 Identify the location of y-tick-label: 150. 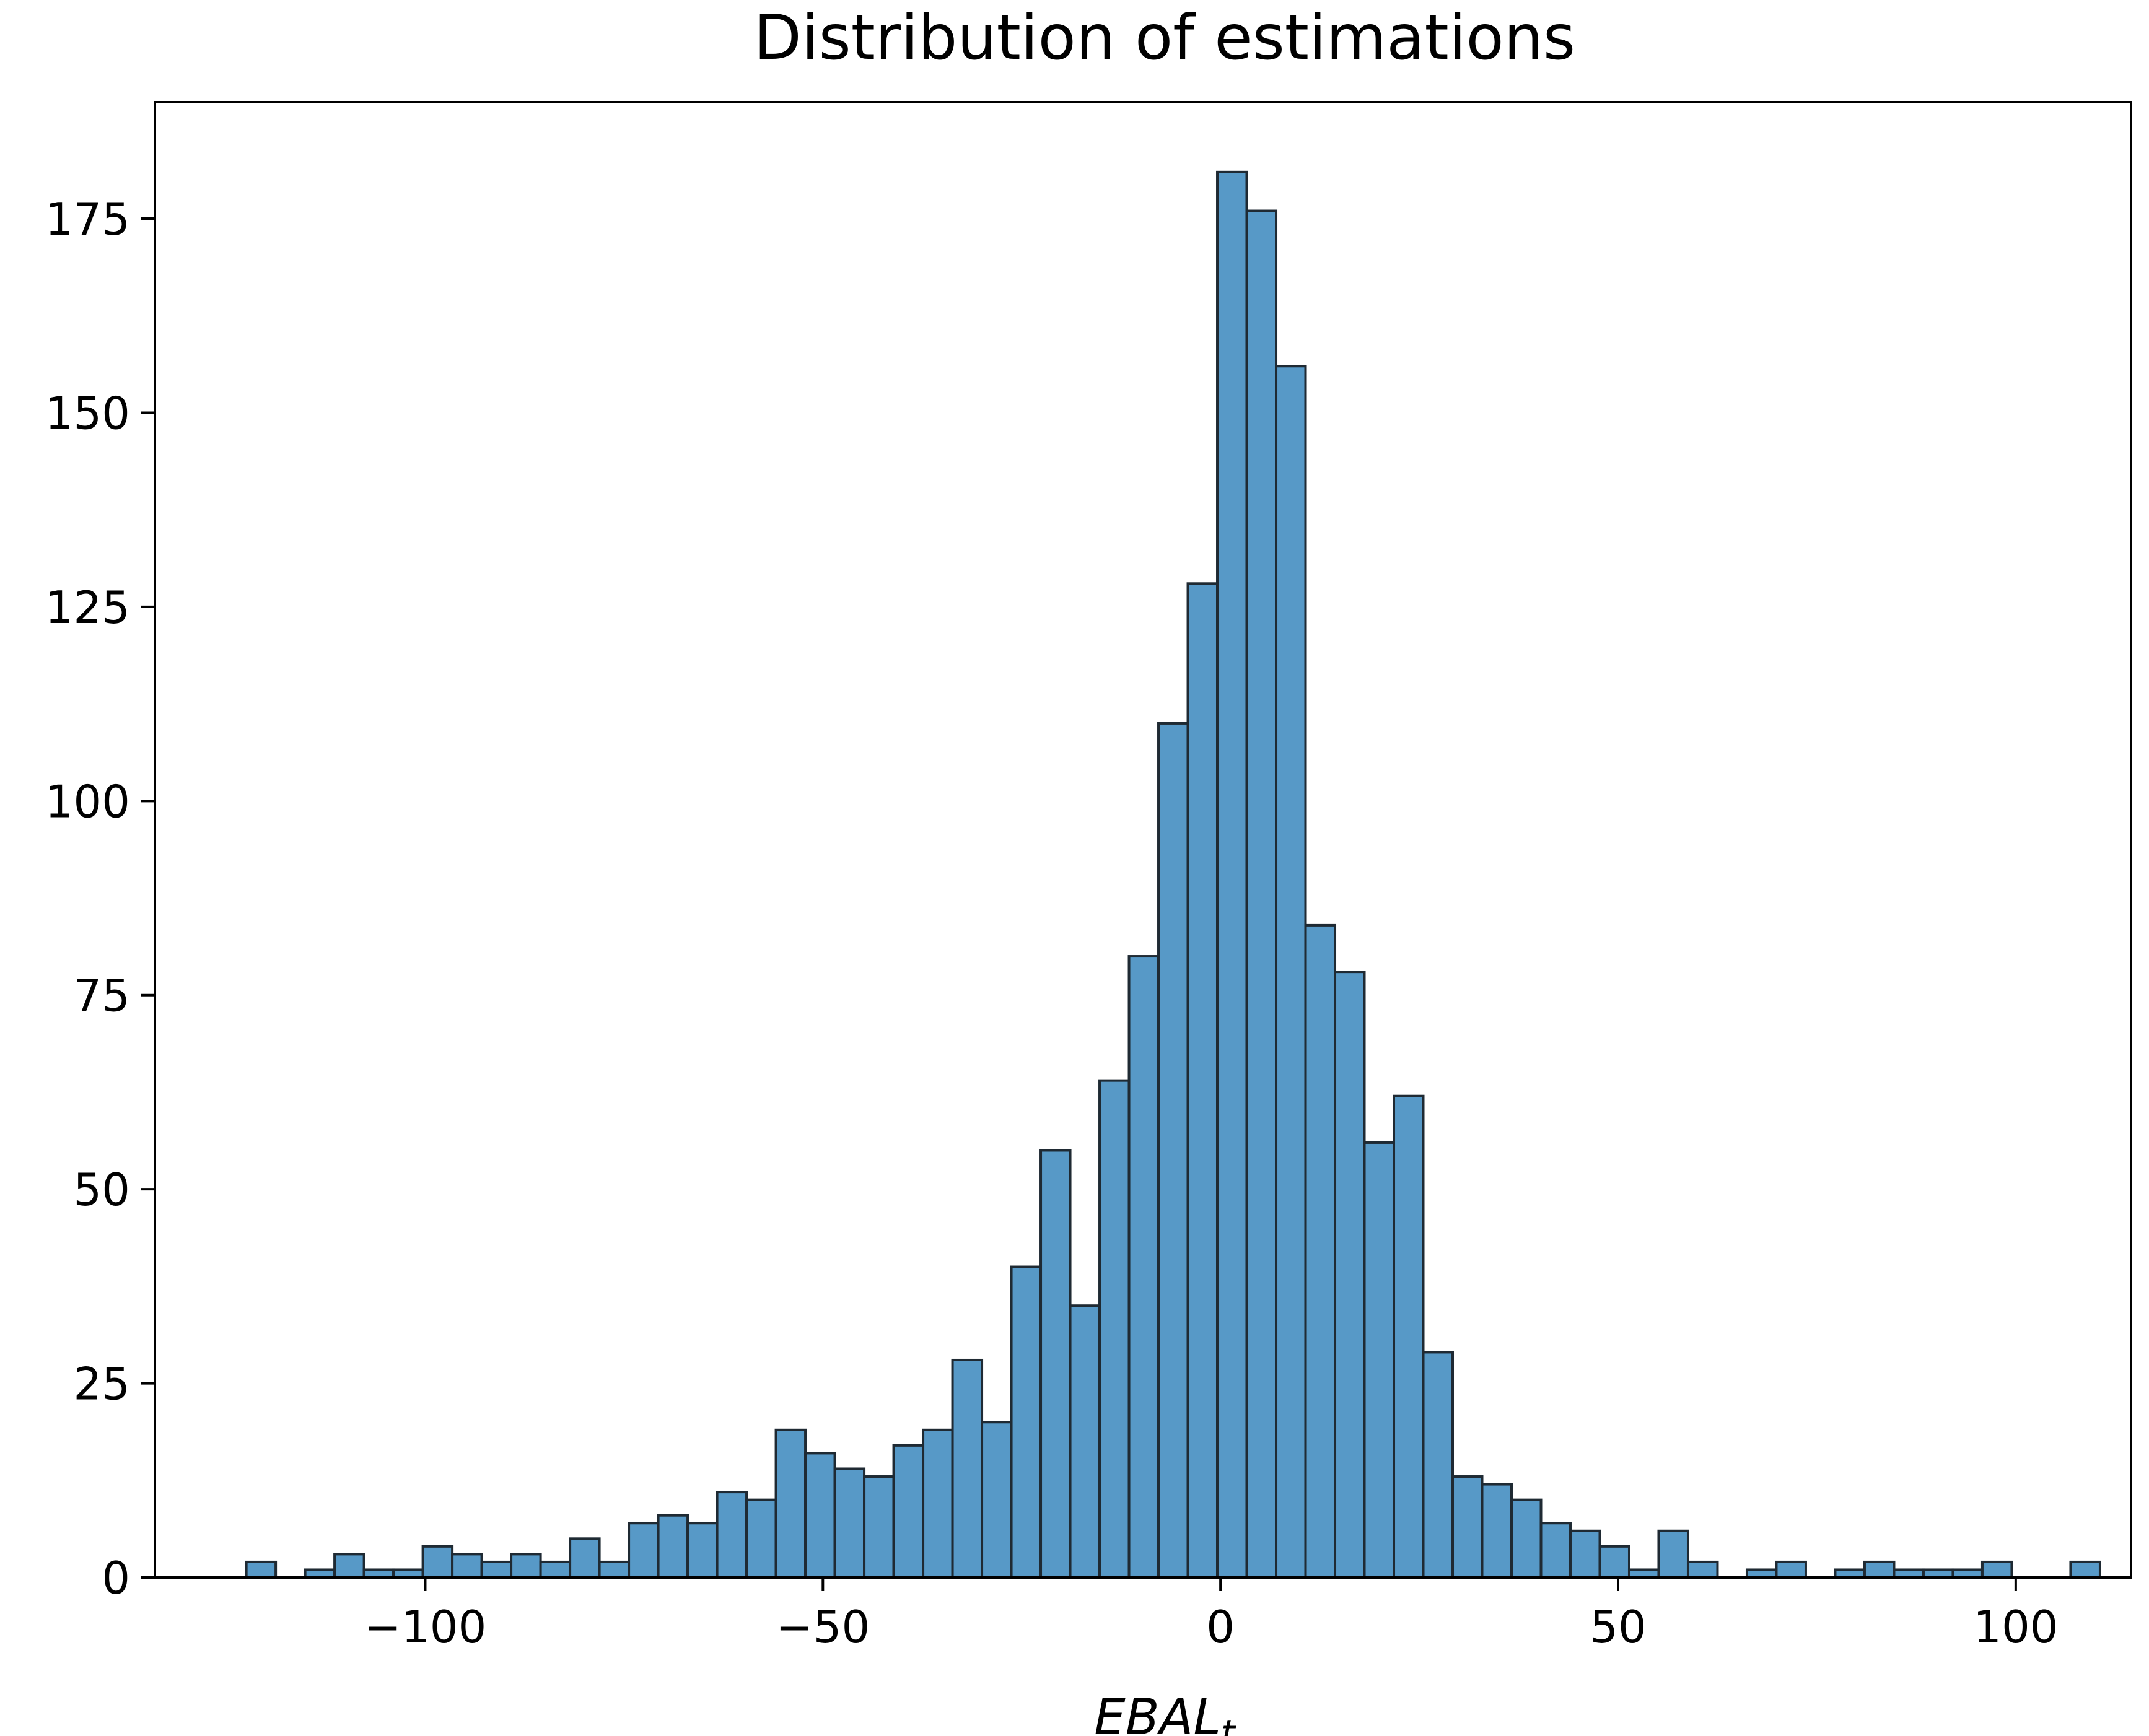
(87, 413).